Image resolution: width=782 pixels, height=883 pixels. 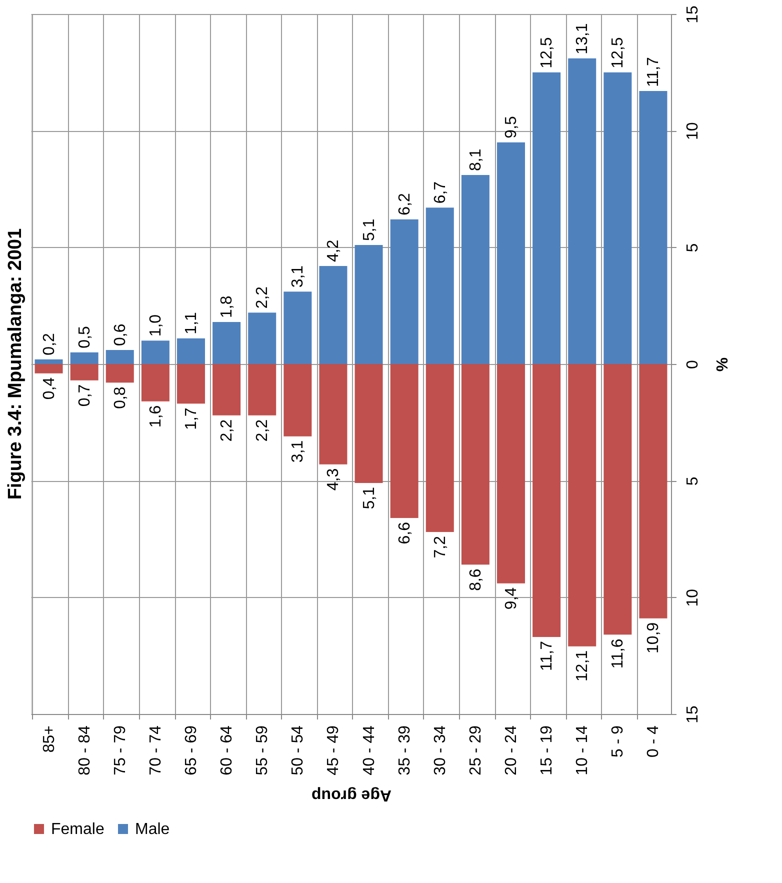 I want to click on data-label: 6,6, so click(x=405, y=533).